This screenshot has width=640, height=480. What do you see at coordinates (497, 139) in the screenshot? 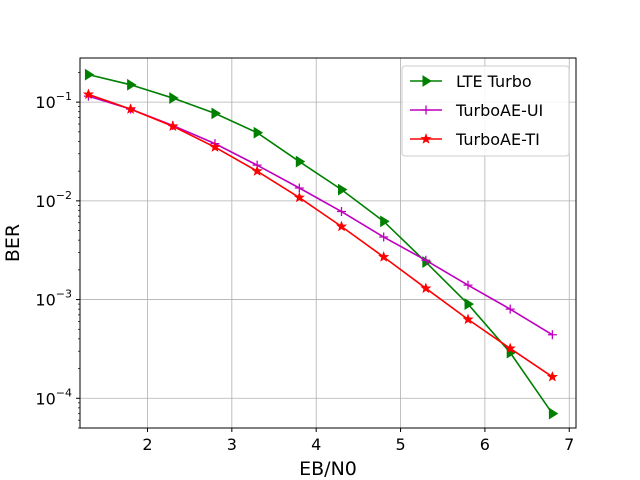
I see `legend-label: TurboAE-TI` at bounding box center [497, 139].